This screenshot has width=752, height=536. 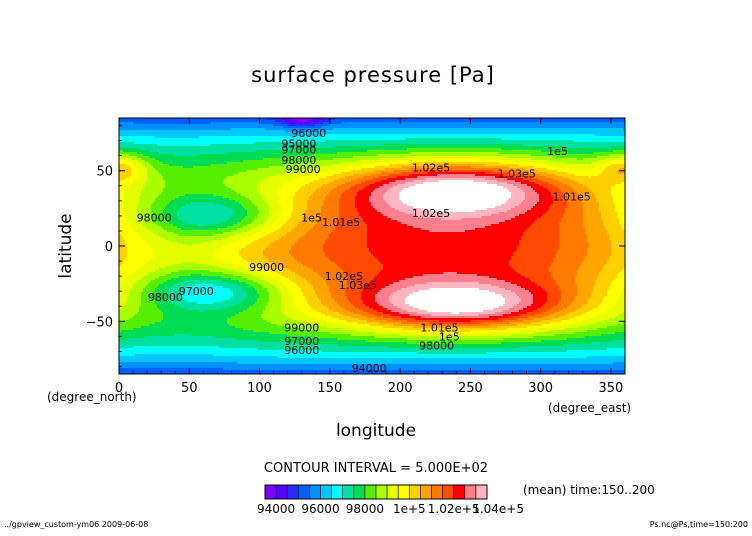 I want to click on colorbar-label: 1.02e+5, so click(x=454, y=509).